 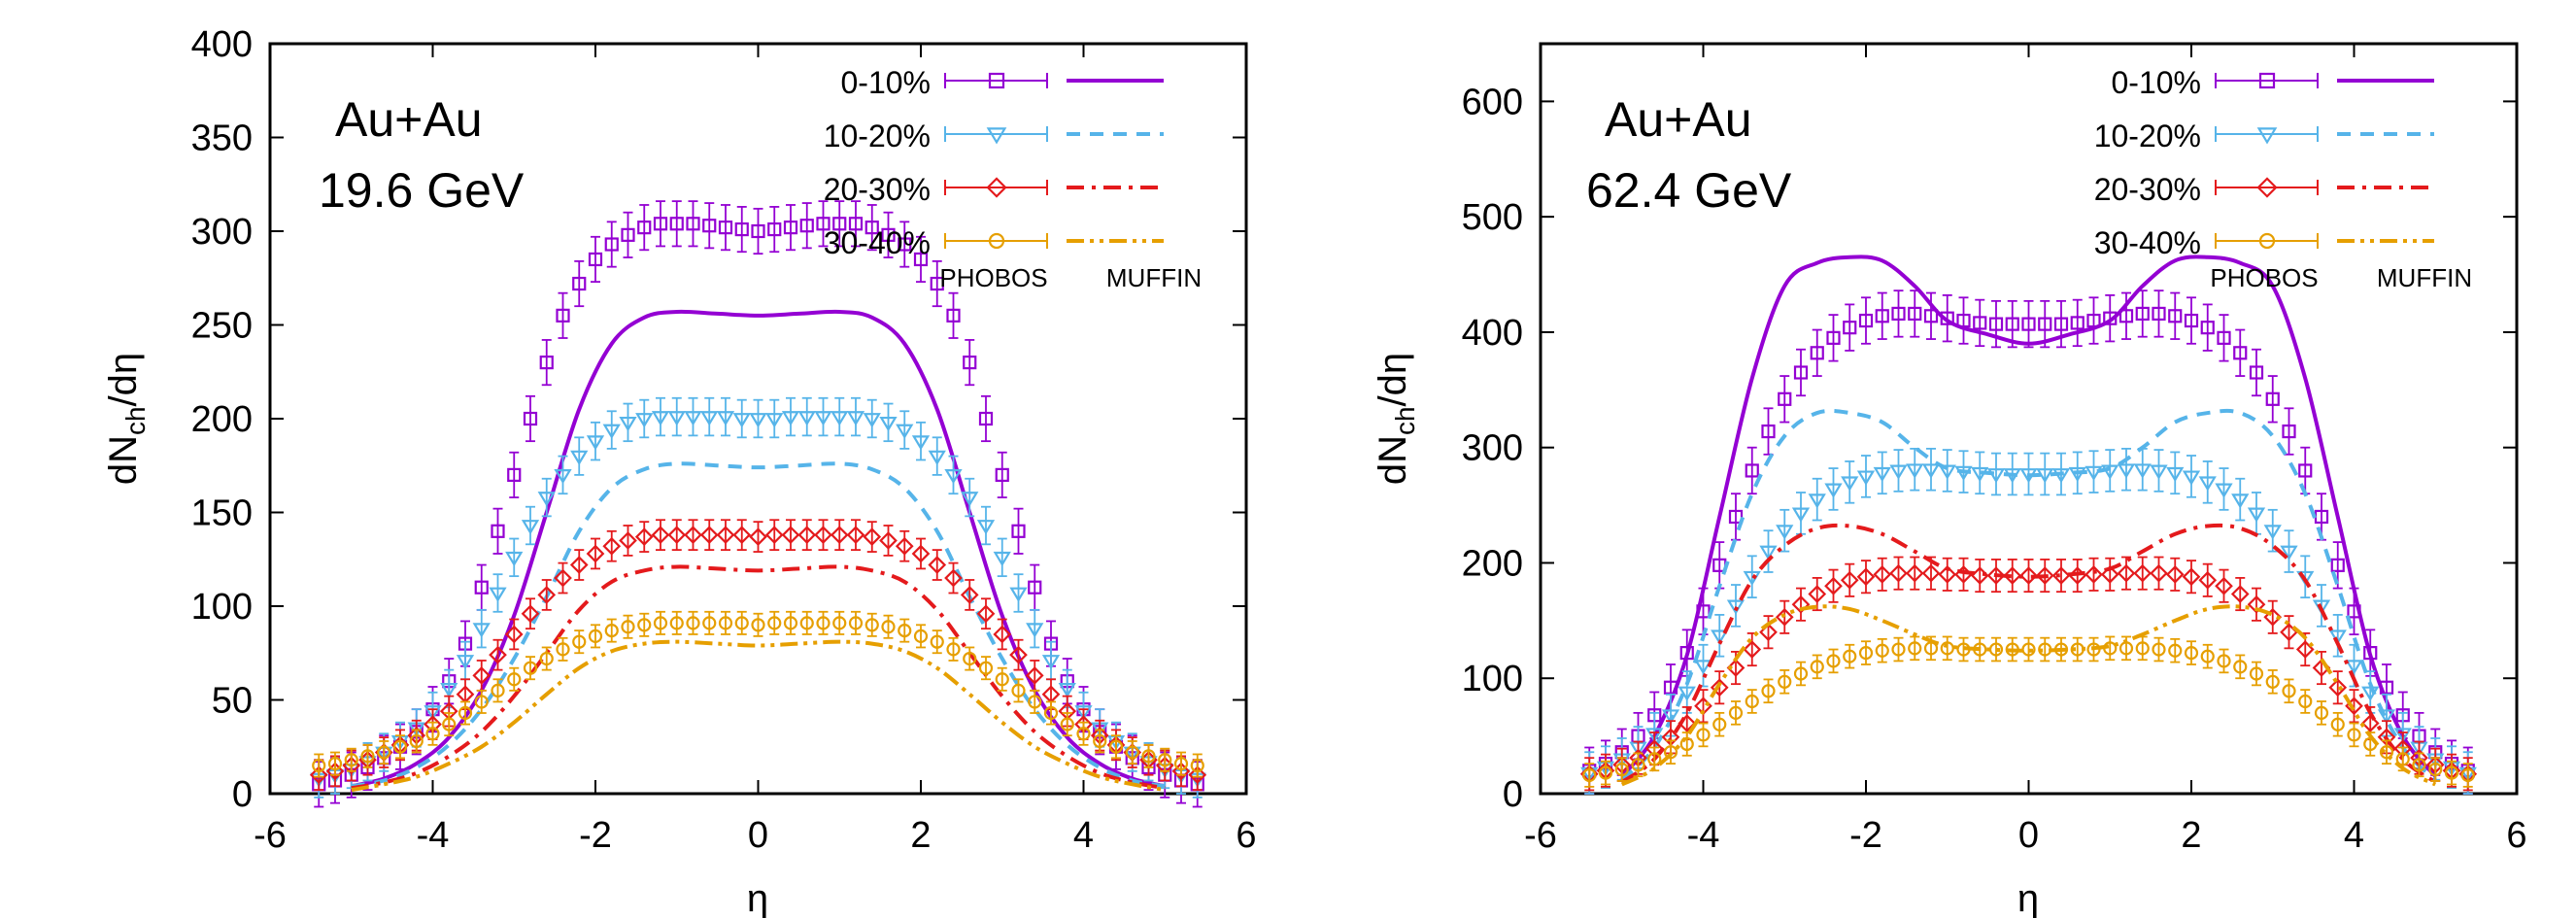 What do you see at coordinates (1492, 333) in the screenshot?
I see `y-tick-label: 400` at bounding box center [1492, 333].